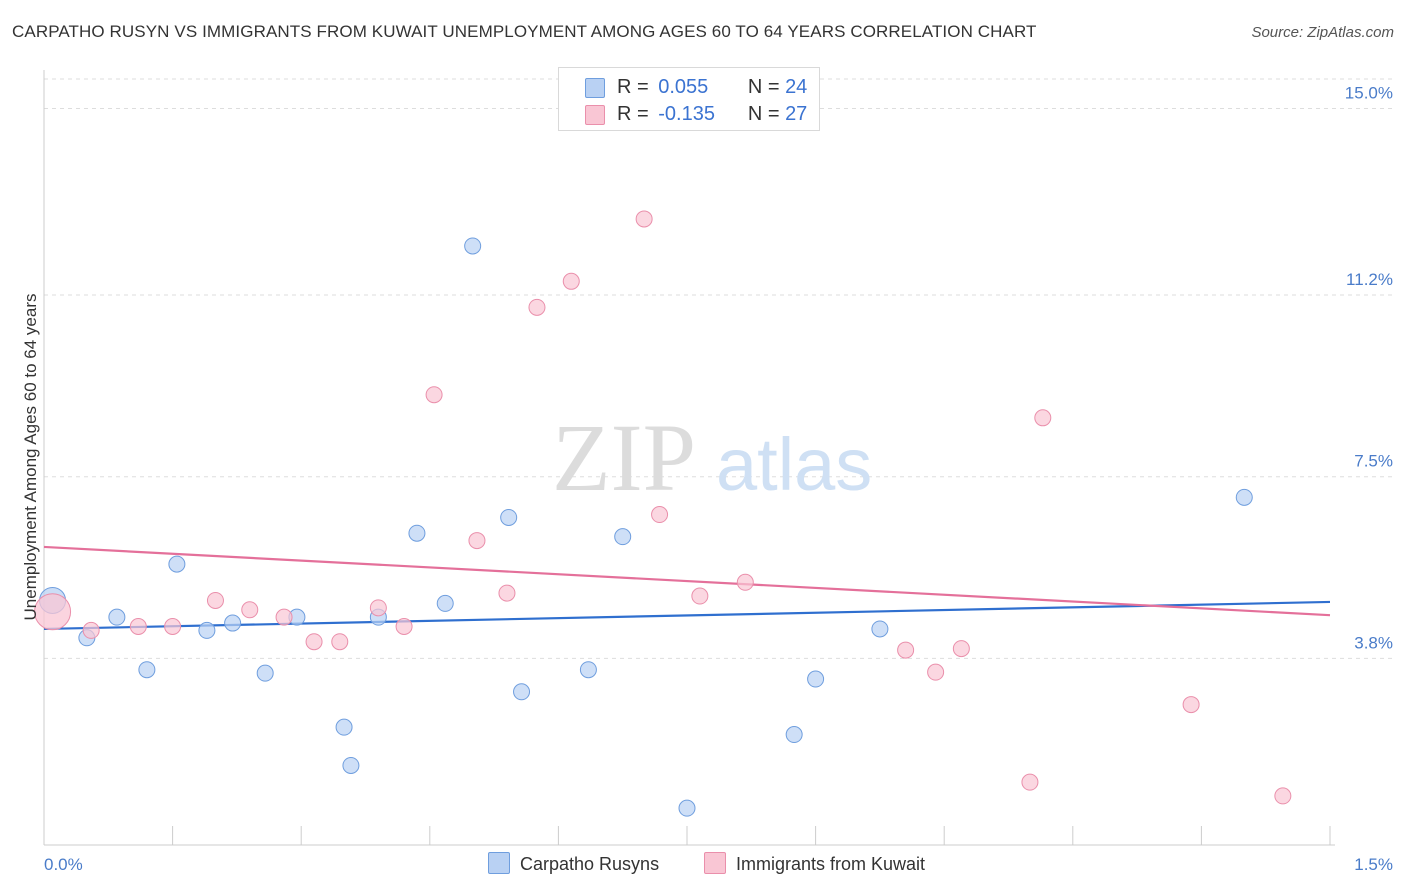 This screenshot has width=1406, height=892. Describe the element at coordinates (686, 114) in the screenshot. I see `kuwait-r-value: -0.135` at that location.